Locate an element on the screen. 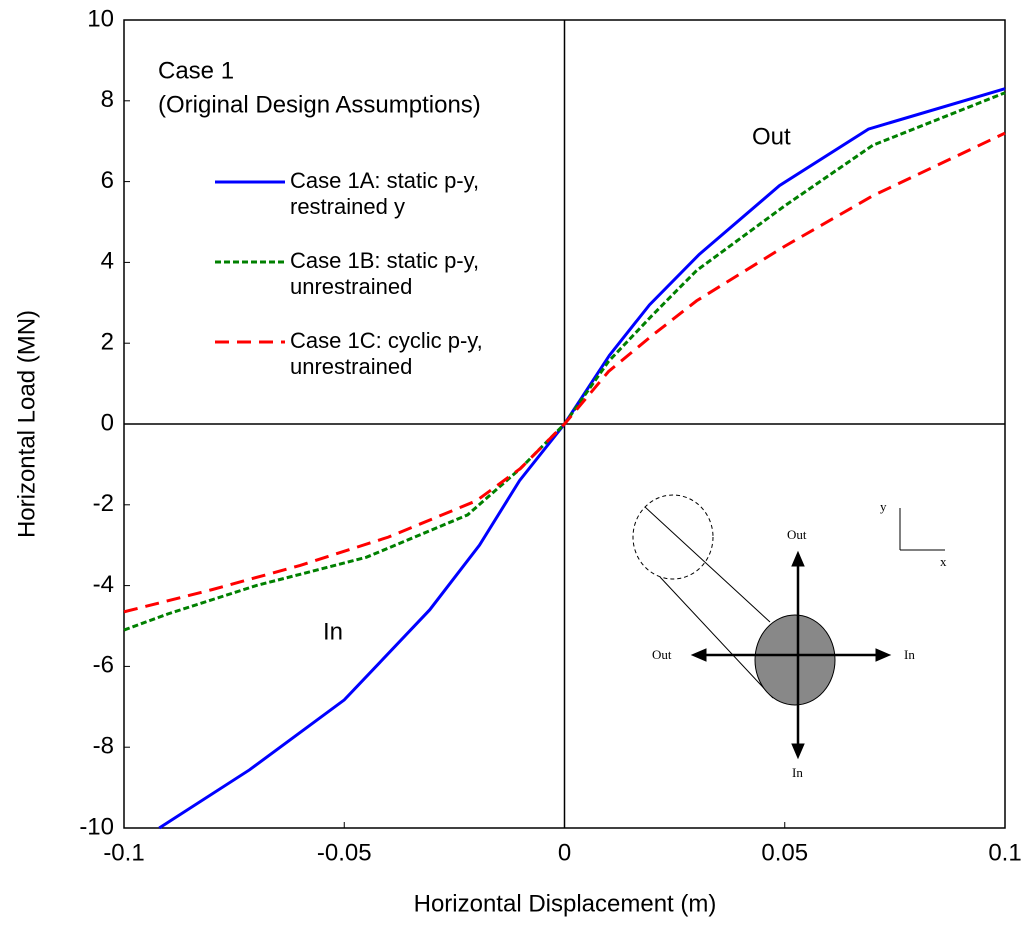 Image resolution: width=1027 pixels, height=944 pixels. annotation: Case 1 is located at coordinates (196, 70).